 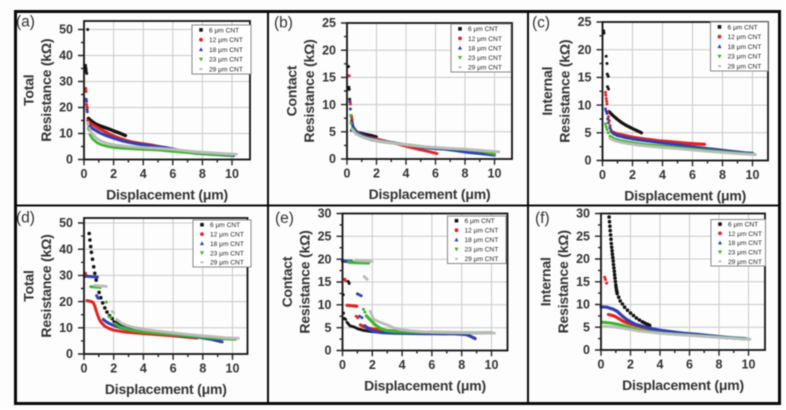 What do you see at coordinates (542, 218) in the screenshot?
I see `svg-text: (f)` at bounding box center [542, 218].